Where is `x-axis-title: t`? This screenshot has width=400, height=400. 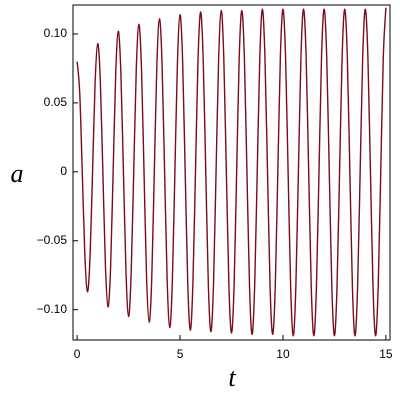
x-axis-title: t is located at coordinates (232, 377).